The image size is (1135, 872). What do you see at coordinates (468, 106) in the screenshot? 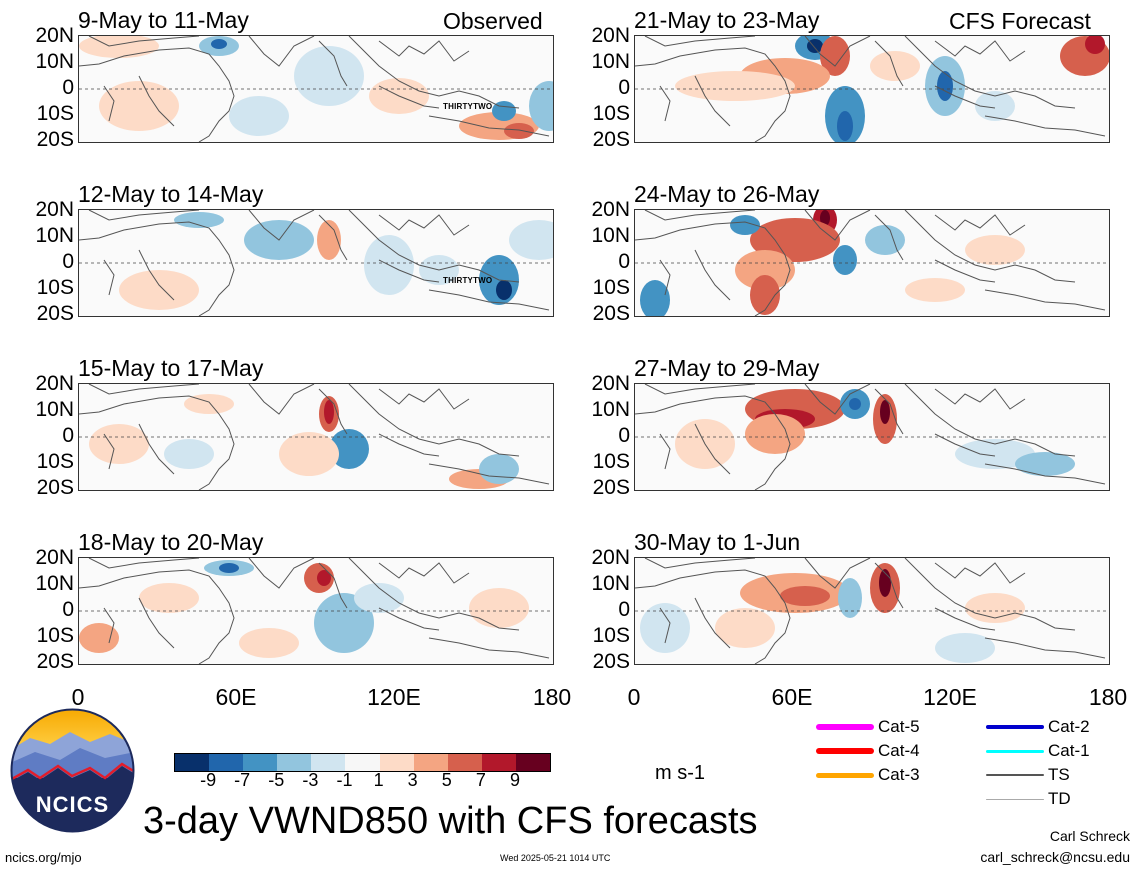
I see `storm-track-label: THIRTYTWO` at bounding box center [468, 106].